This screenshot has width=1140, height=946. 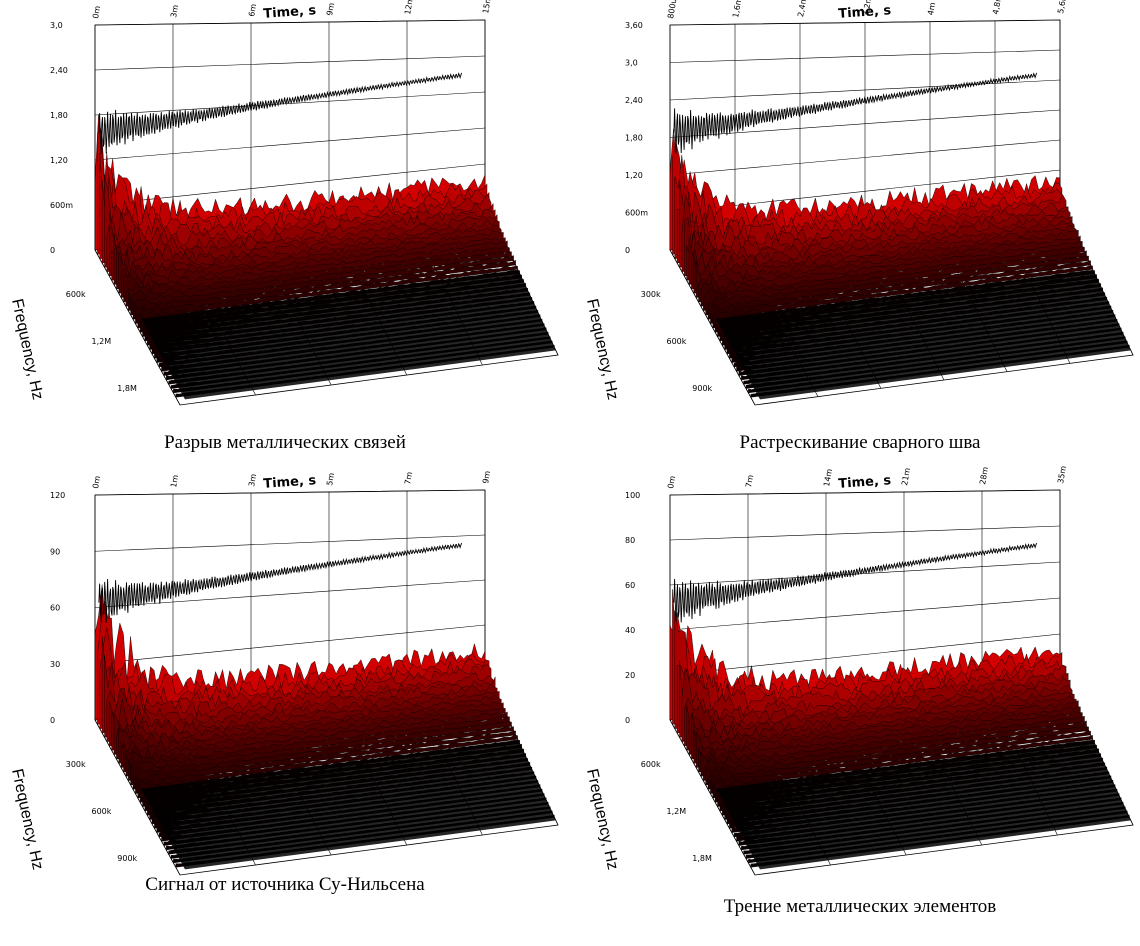 What do you see at coordinates (828, 477) in the screenshot?
I see `time-tick-label: 14m` at bounding box center [828, 477].